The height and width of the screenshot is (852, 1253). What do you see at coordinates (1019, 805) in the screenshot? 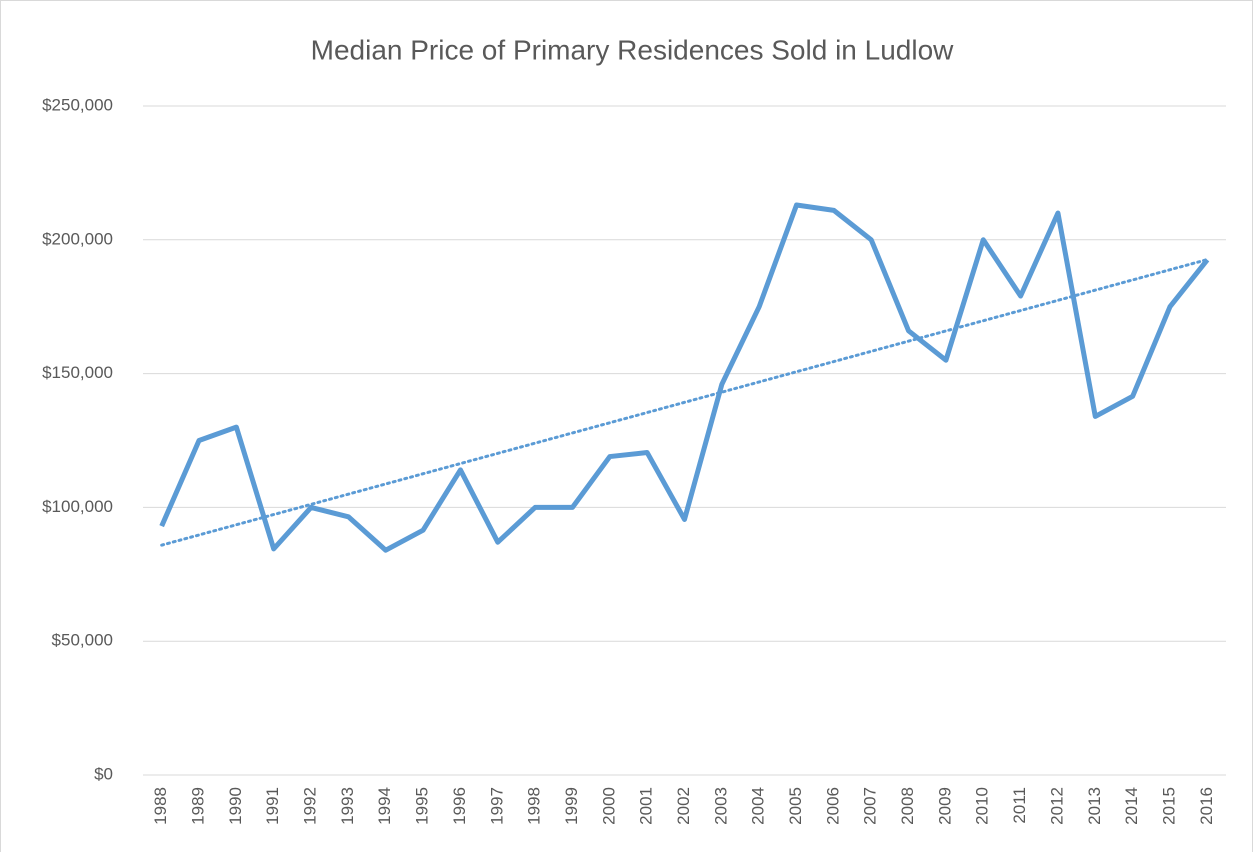
I see `x-tick-label: 2011` at bounding box center [1019, 805].